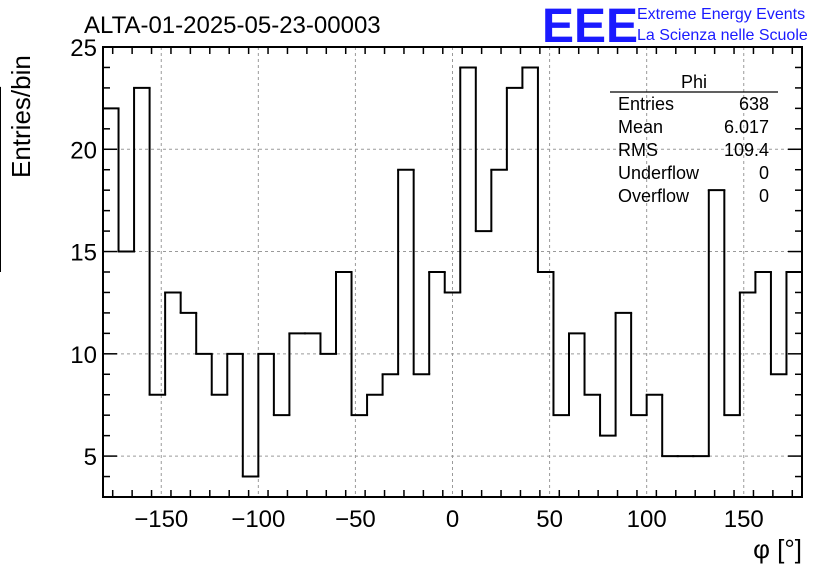 Image resolution: width=836 pixels, height=572 pixels. What do you see at coordinates (83, 355) in the screenshot?
I see `y-tick-label: 10` at bounding box center [83, 355].